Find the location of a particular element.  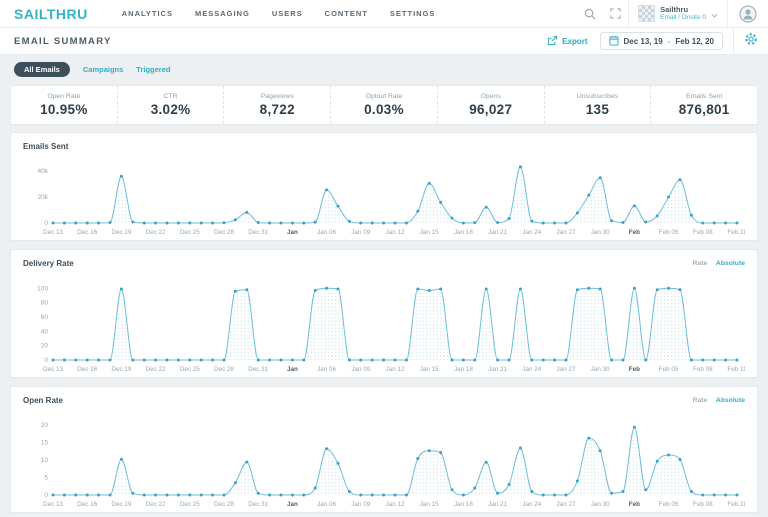

svg-text: 0 is located at coordinates (46, 360).